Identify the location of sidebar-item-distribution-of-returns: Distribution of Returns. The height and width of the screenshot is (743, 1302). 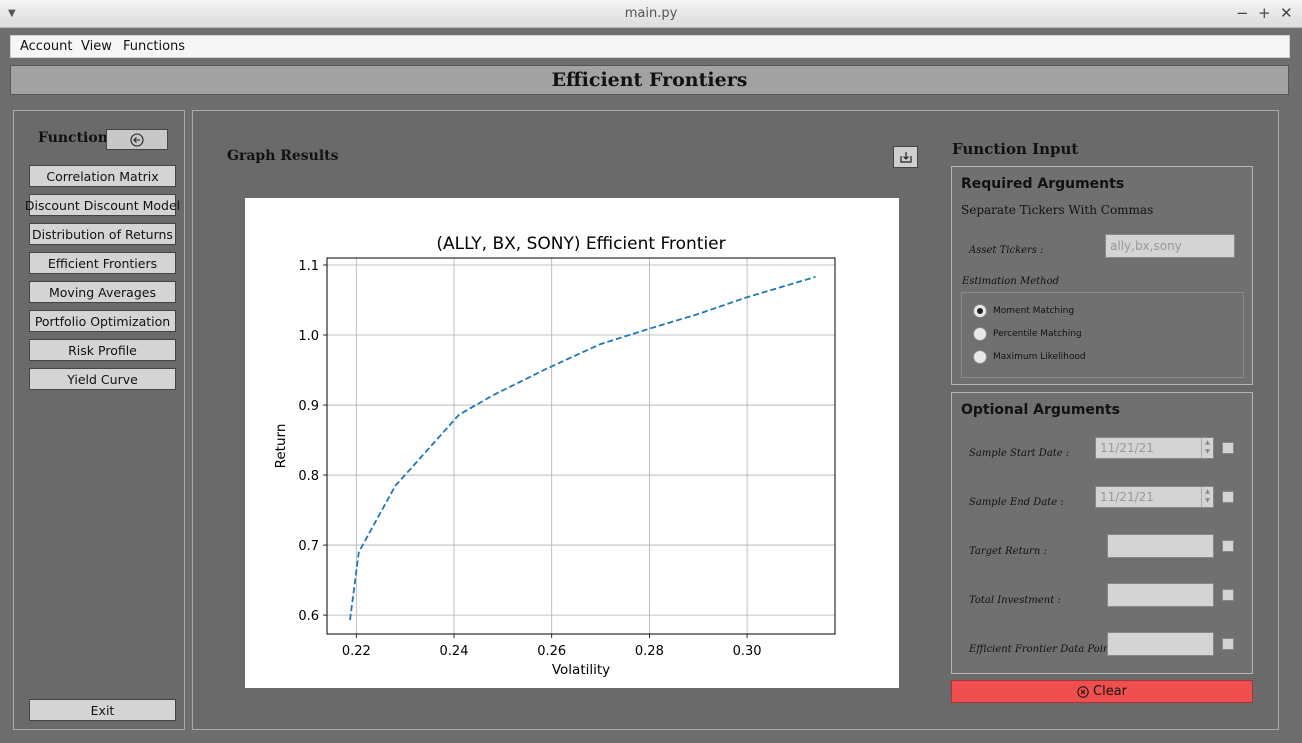
(102, 234).